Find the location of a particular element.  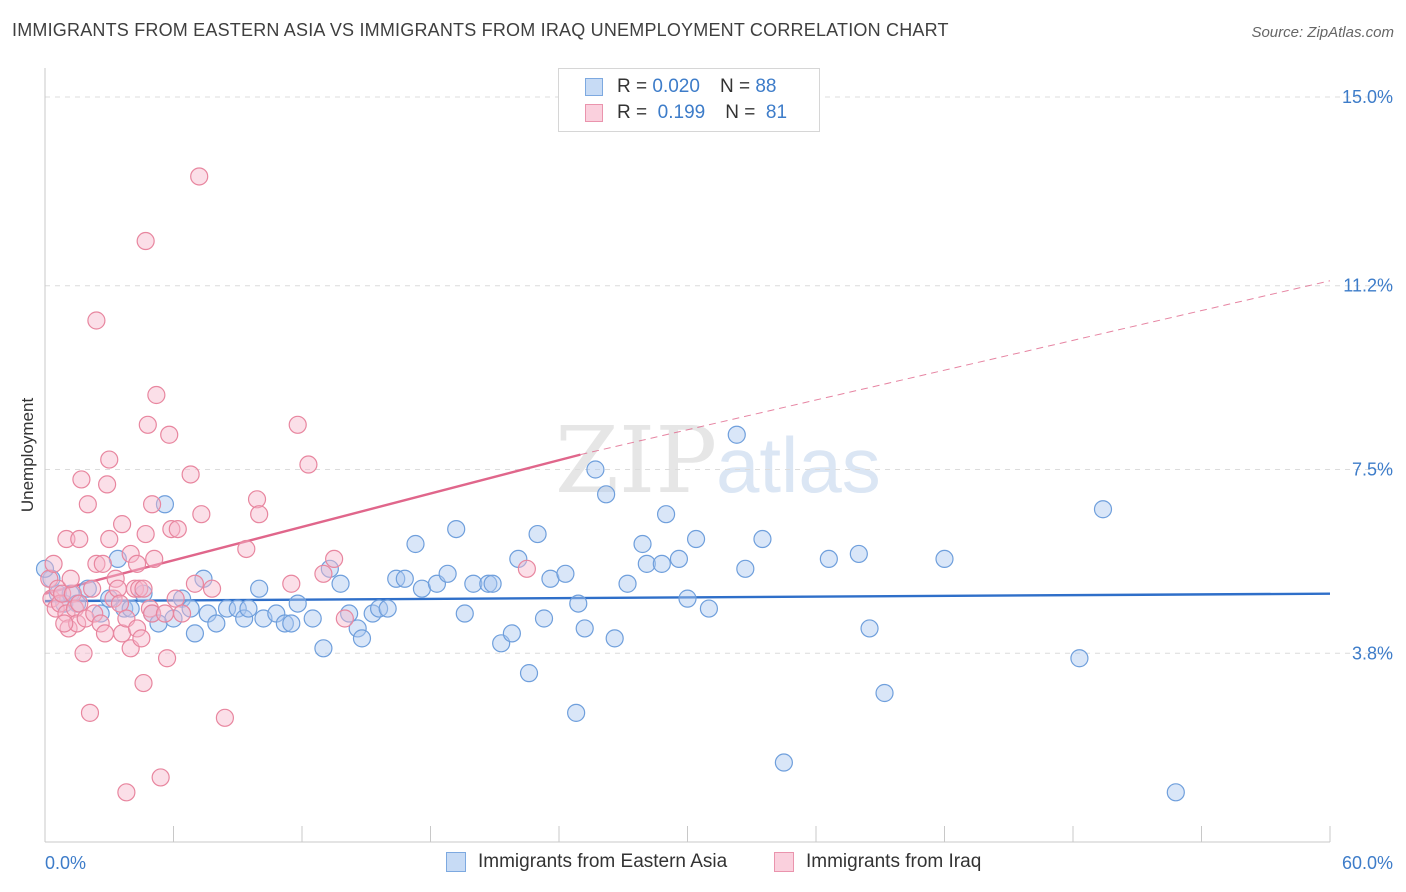

watermark-atlas: atlas is located at coordinates (798, 465).